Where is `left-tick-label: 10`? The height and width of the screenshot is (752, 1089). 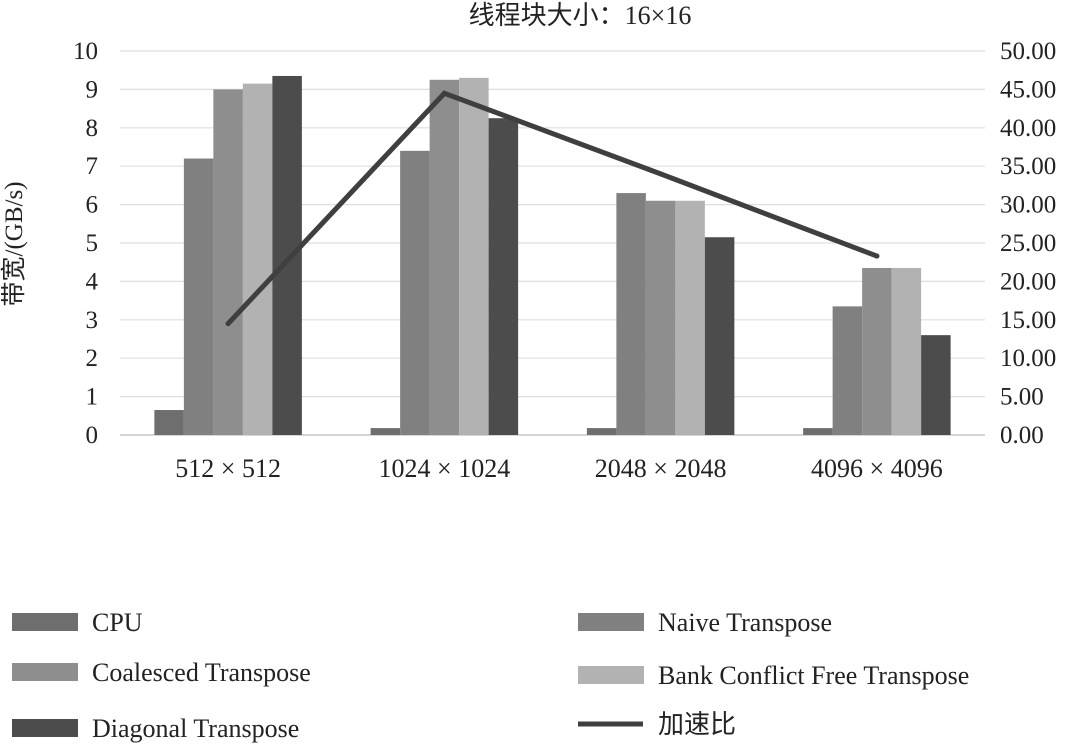
left-tick-label: 10 is located at coordinates (85, 51).